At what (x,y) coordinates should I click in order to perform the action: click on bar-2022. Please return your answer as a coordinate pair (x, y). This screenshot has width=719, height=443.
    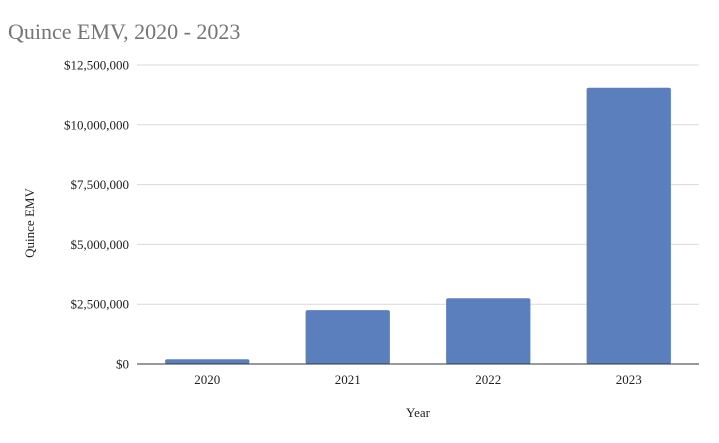
    Looking at the image, I should click on (488, 331).